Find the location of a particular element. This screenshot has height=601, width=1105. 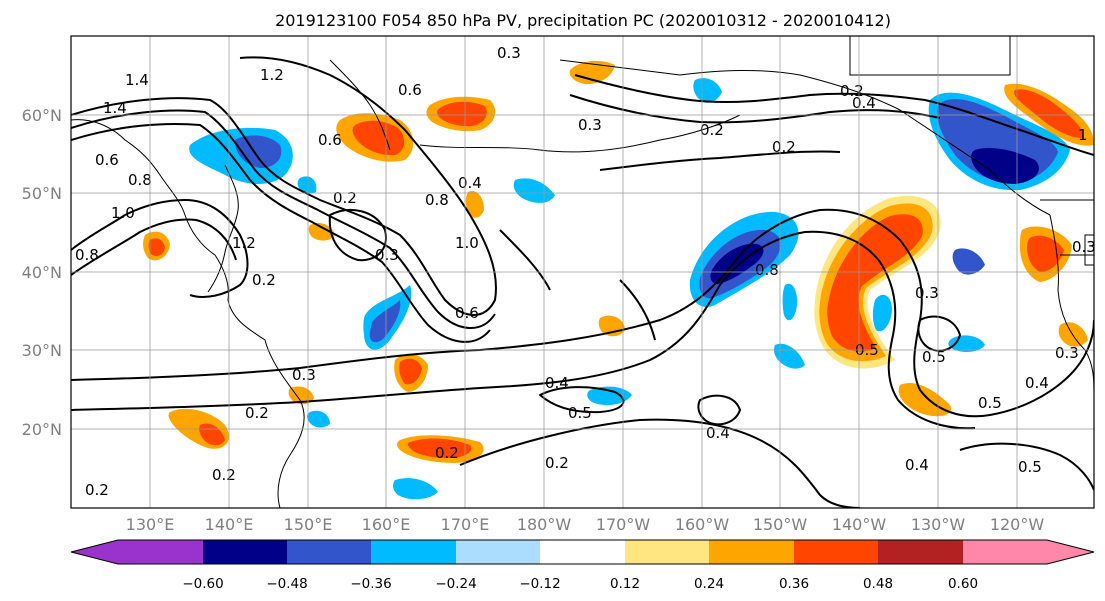

colorbar-tick-label: 0.48 is located at coordinates (878, 584).